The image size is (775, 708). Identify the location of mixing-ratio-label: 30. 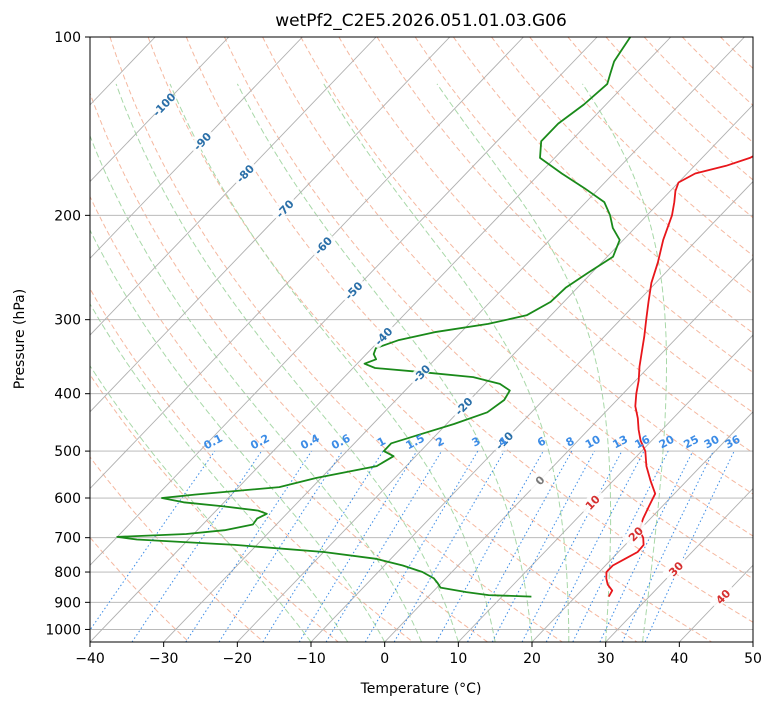
(712, 442).